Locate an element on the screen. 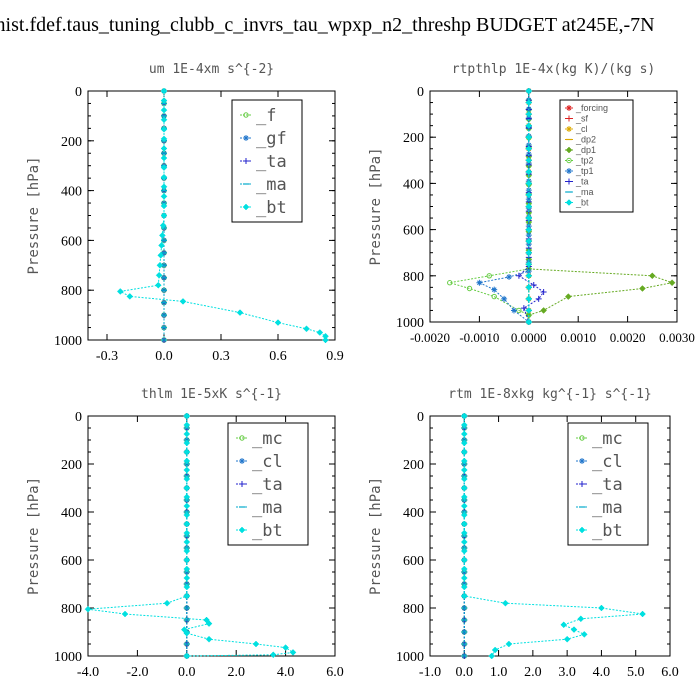 The width and height of the screenshot is (700, 700). y-tick-label: 600 is located at coordinates (413, 561).